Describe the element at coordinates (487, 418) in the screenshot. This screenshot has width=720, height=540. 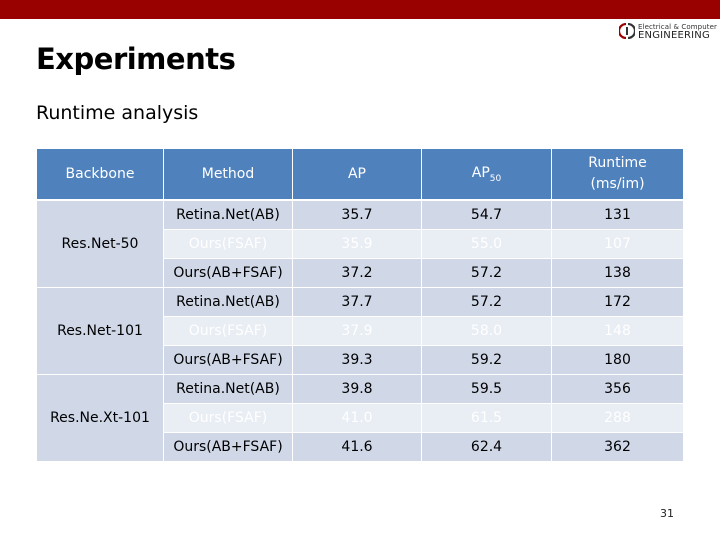
I see `ap50-cell: 61.5` at that location.